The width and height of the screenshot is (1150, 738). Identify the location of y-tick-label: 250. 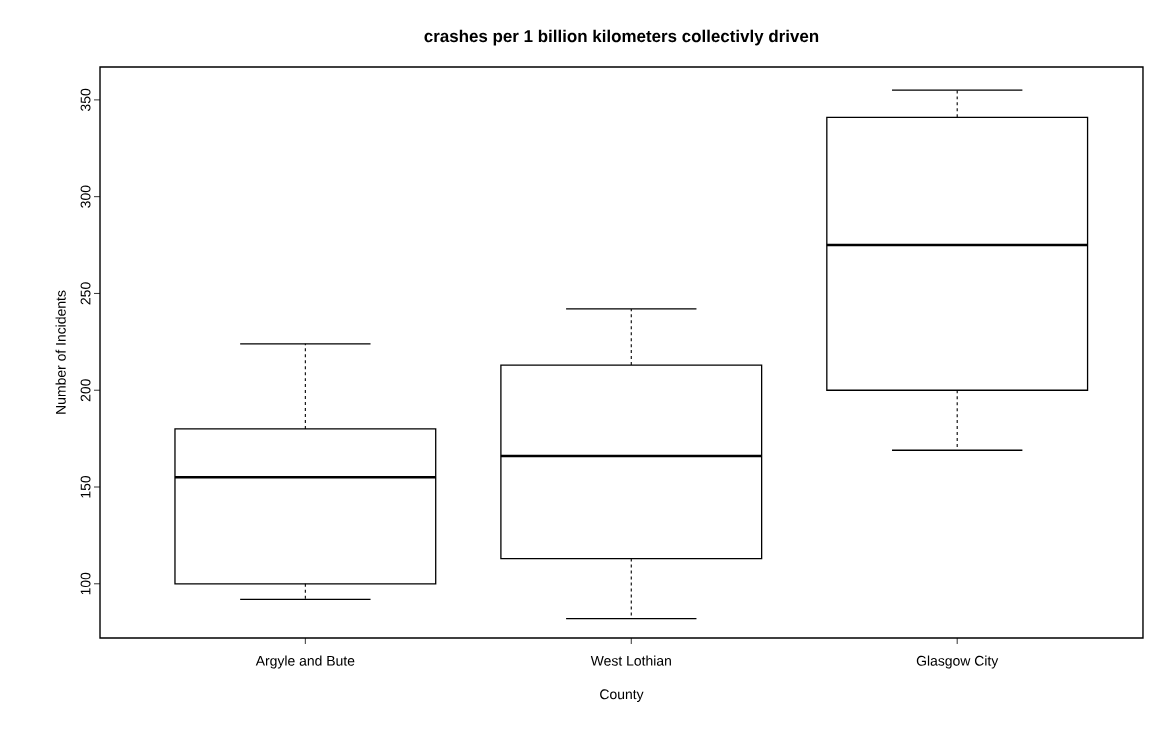
(85, 293).